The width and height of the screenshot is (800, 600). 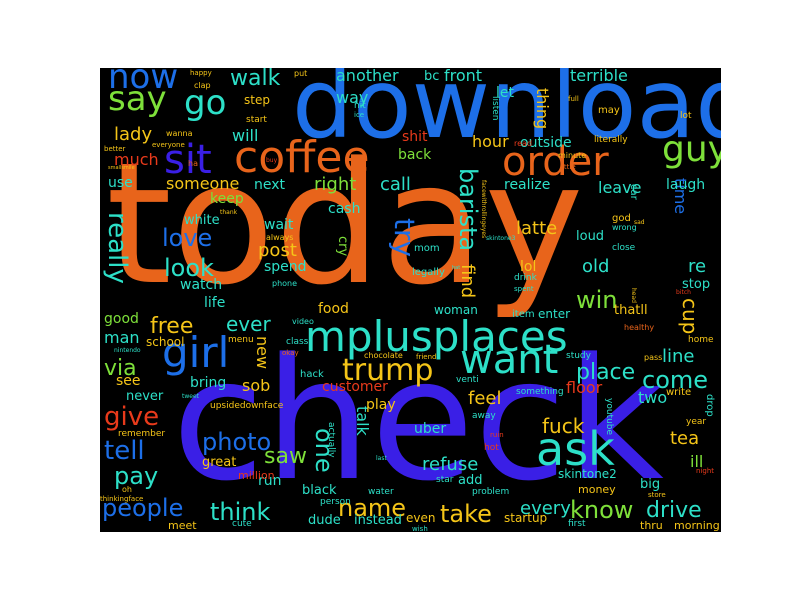 What do you see at coordinates (697, 461) in the screenshot?
I see `word-ill: ill` at bounding box center [697, 461].